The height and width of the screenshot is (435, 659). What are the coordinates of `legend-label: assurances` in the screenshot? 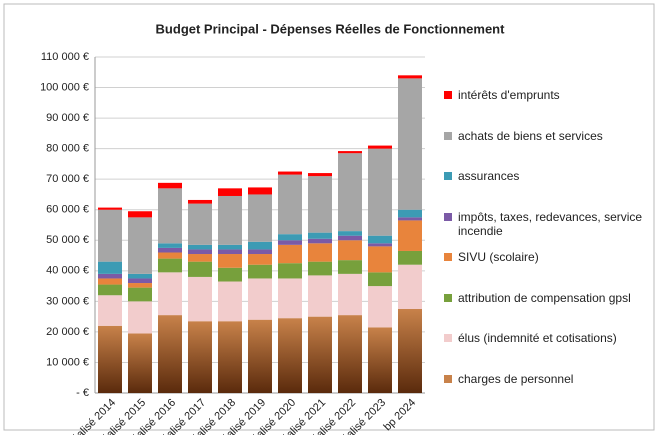 It's located at (489, 176).